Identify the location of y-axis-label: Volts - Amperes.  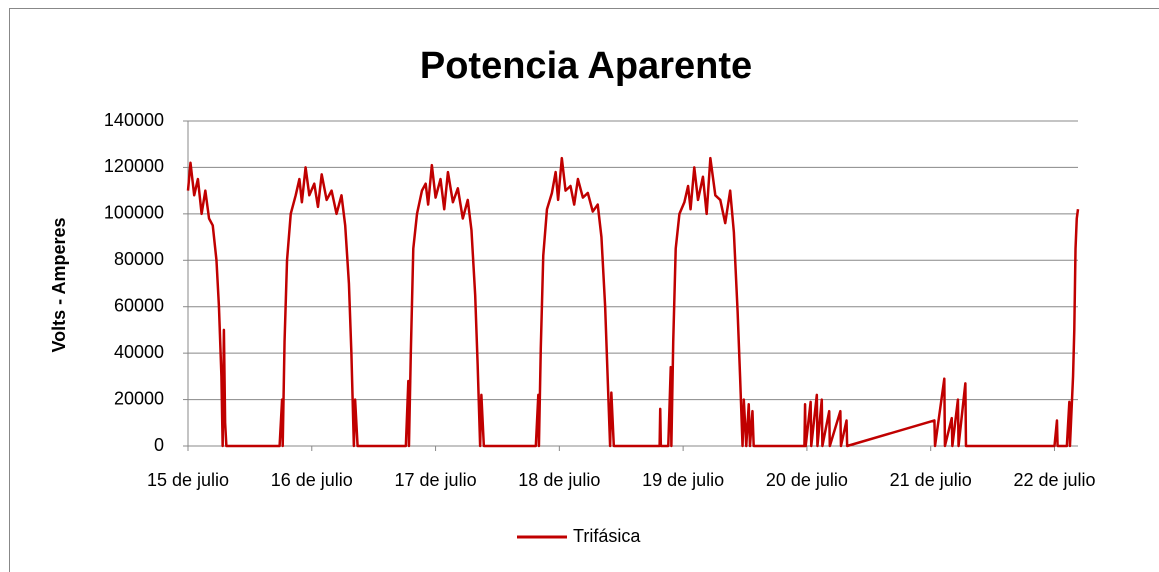
(59, 284).